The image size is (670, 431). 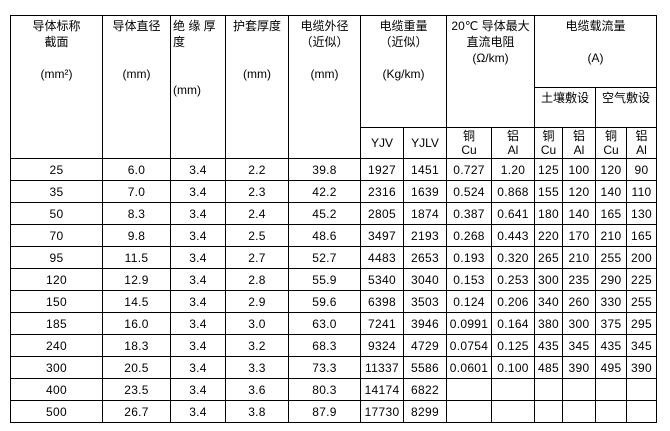 I want to click on table-cell: 0.253, so click(x=513, y=279).